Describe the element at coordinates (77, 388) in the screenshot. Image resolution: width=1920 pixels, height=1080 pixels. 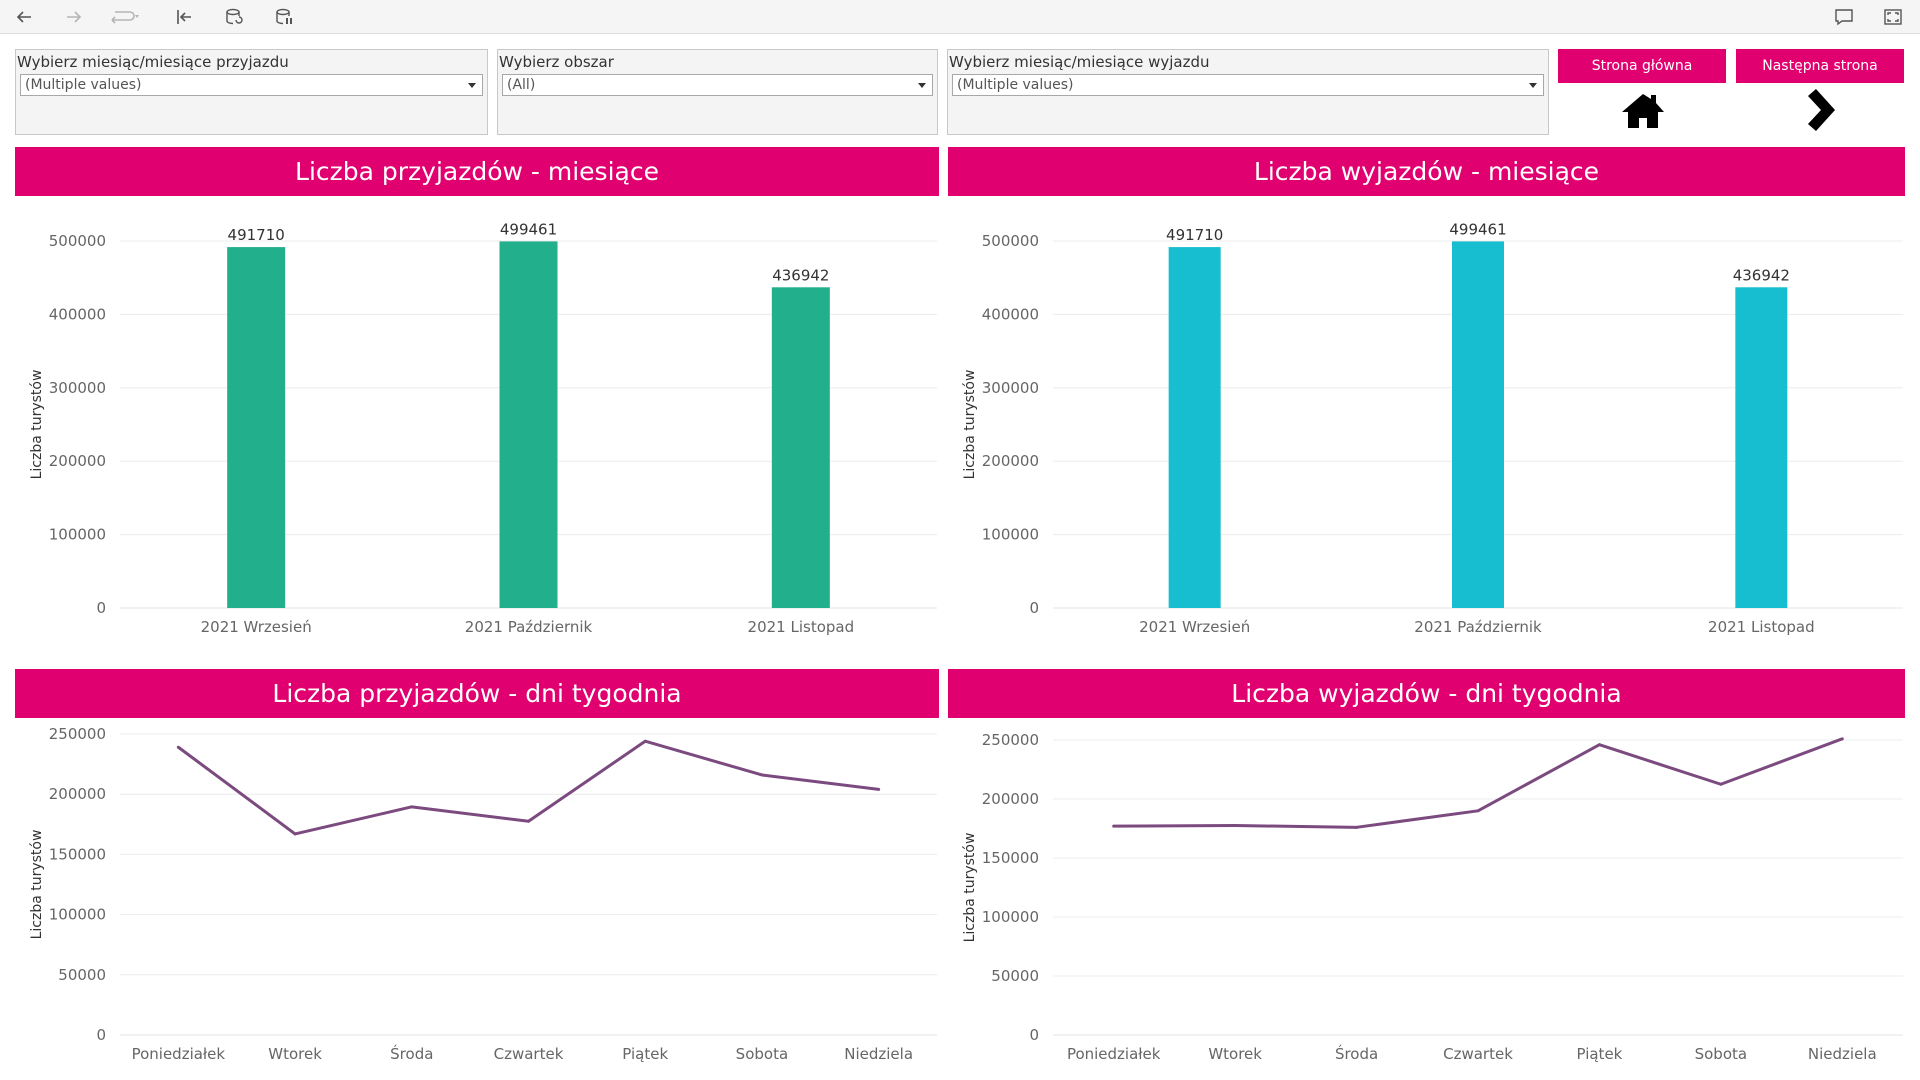
I see `y-tick-label: 300000` at that location.